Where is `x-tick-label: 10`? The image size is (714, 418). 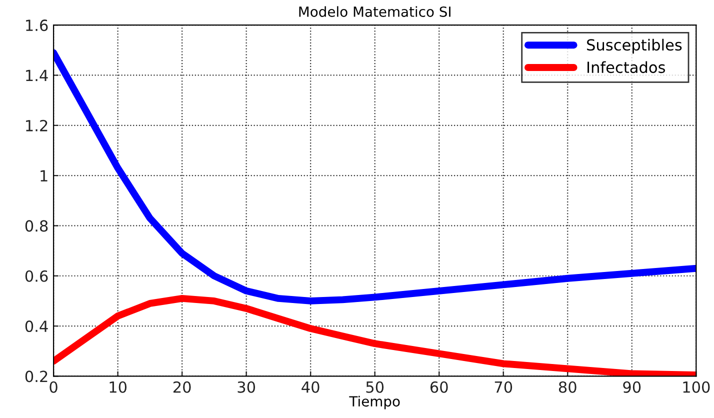
x-tick-label: 10 is located at coordinates (118, 387).